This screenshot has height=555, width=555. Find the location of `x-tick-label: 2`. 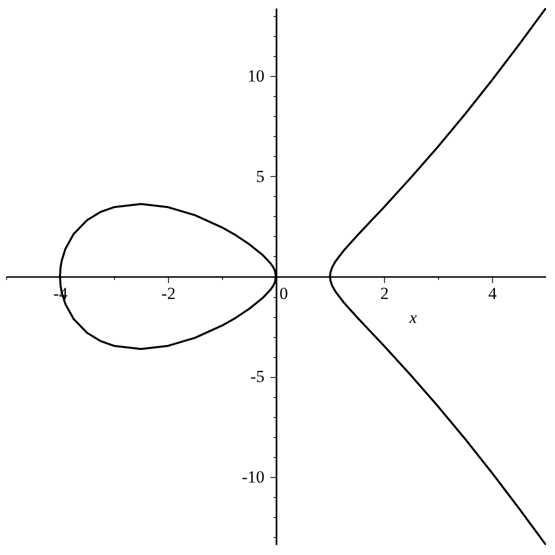

x-tick-label: 2 is located at coordinates (384, 293).